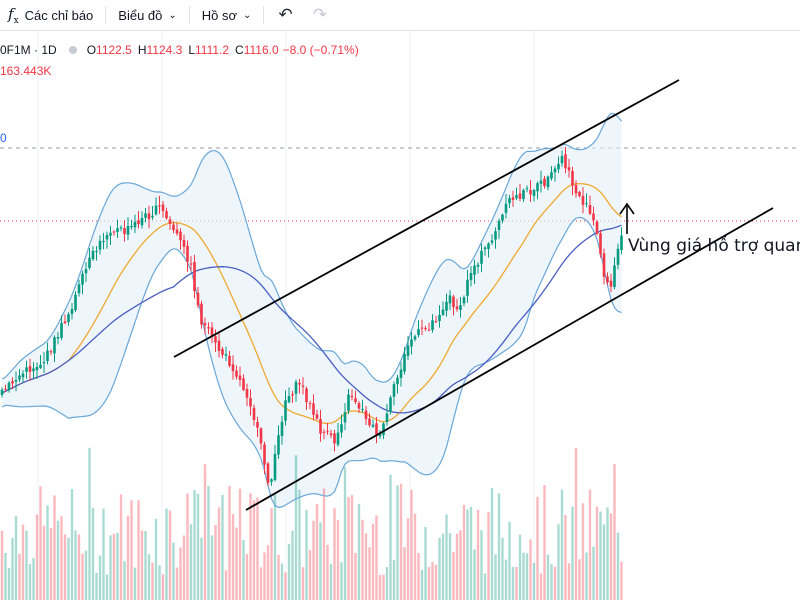 Image resolution: width=800 pixels, height=600 pixels. I want to click on close-key: C, so click(239, 50).